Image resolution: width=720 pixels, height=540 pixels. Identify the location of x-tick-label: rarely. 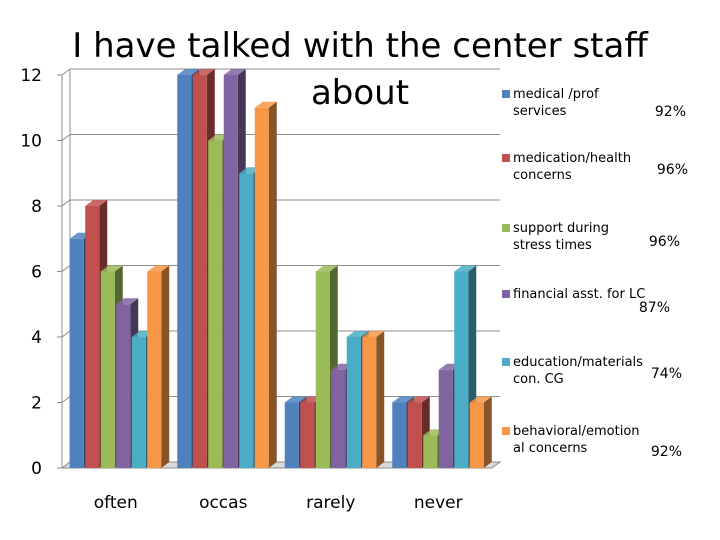
(330, 503).